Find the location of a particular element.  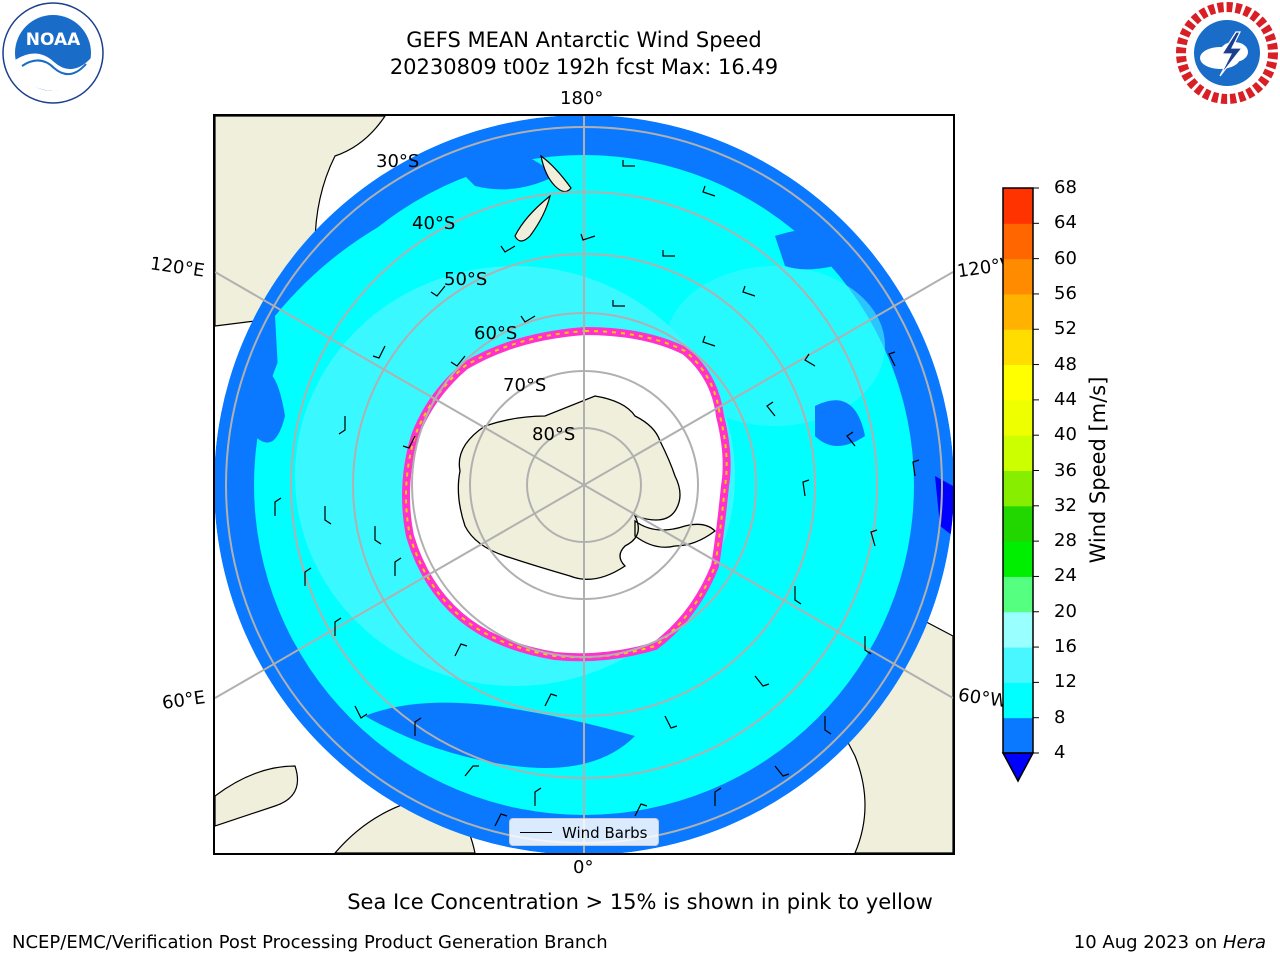

colorbar-tick-label: 48 is located at coordinates (1065, 364).